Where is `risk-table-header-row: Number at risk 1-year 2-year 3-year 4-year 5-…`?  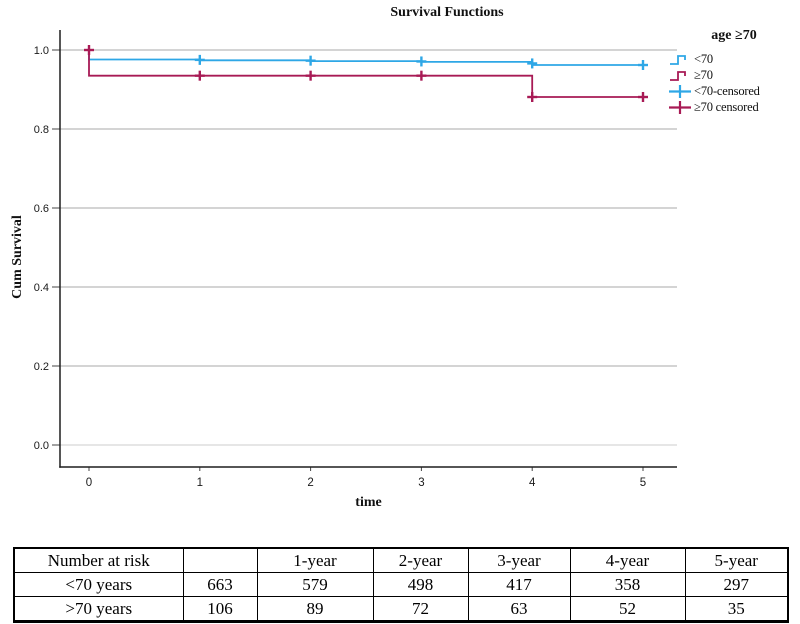
risk-table-header-row: Number at risk 1-year 2-year 3-year 4-year 5-… is located at coordinates (401, 560).